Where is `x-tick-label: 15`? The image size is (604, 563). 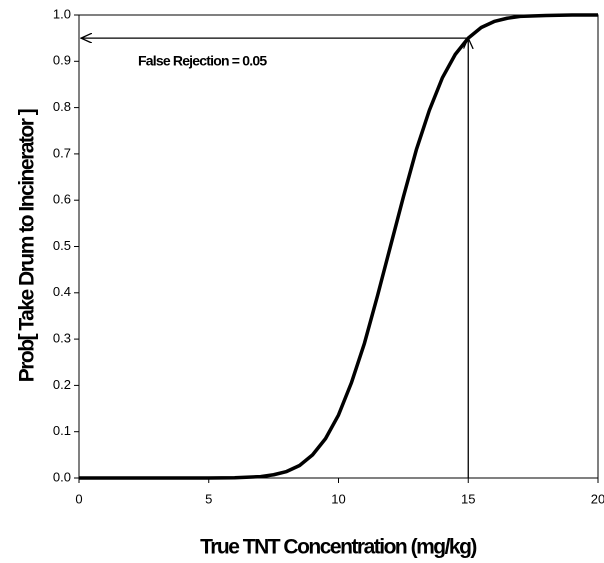 x-tick-label: 15 is located at coordinates (468, 498).